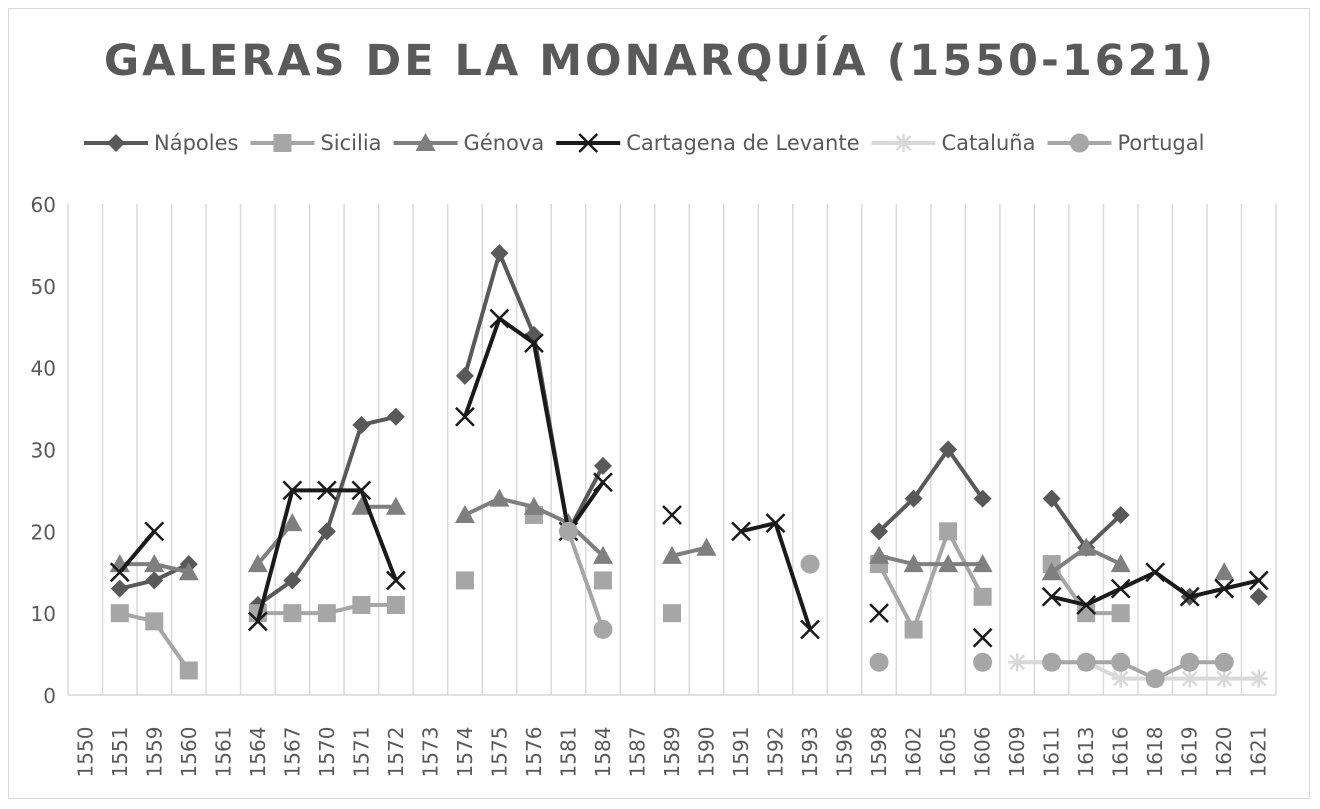 The image size is (1320, 809). What do you see at coordinates (1086, 752) in the screenshot?
I see `x-tick-label: 1613` at bounding box center [1086, 752].